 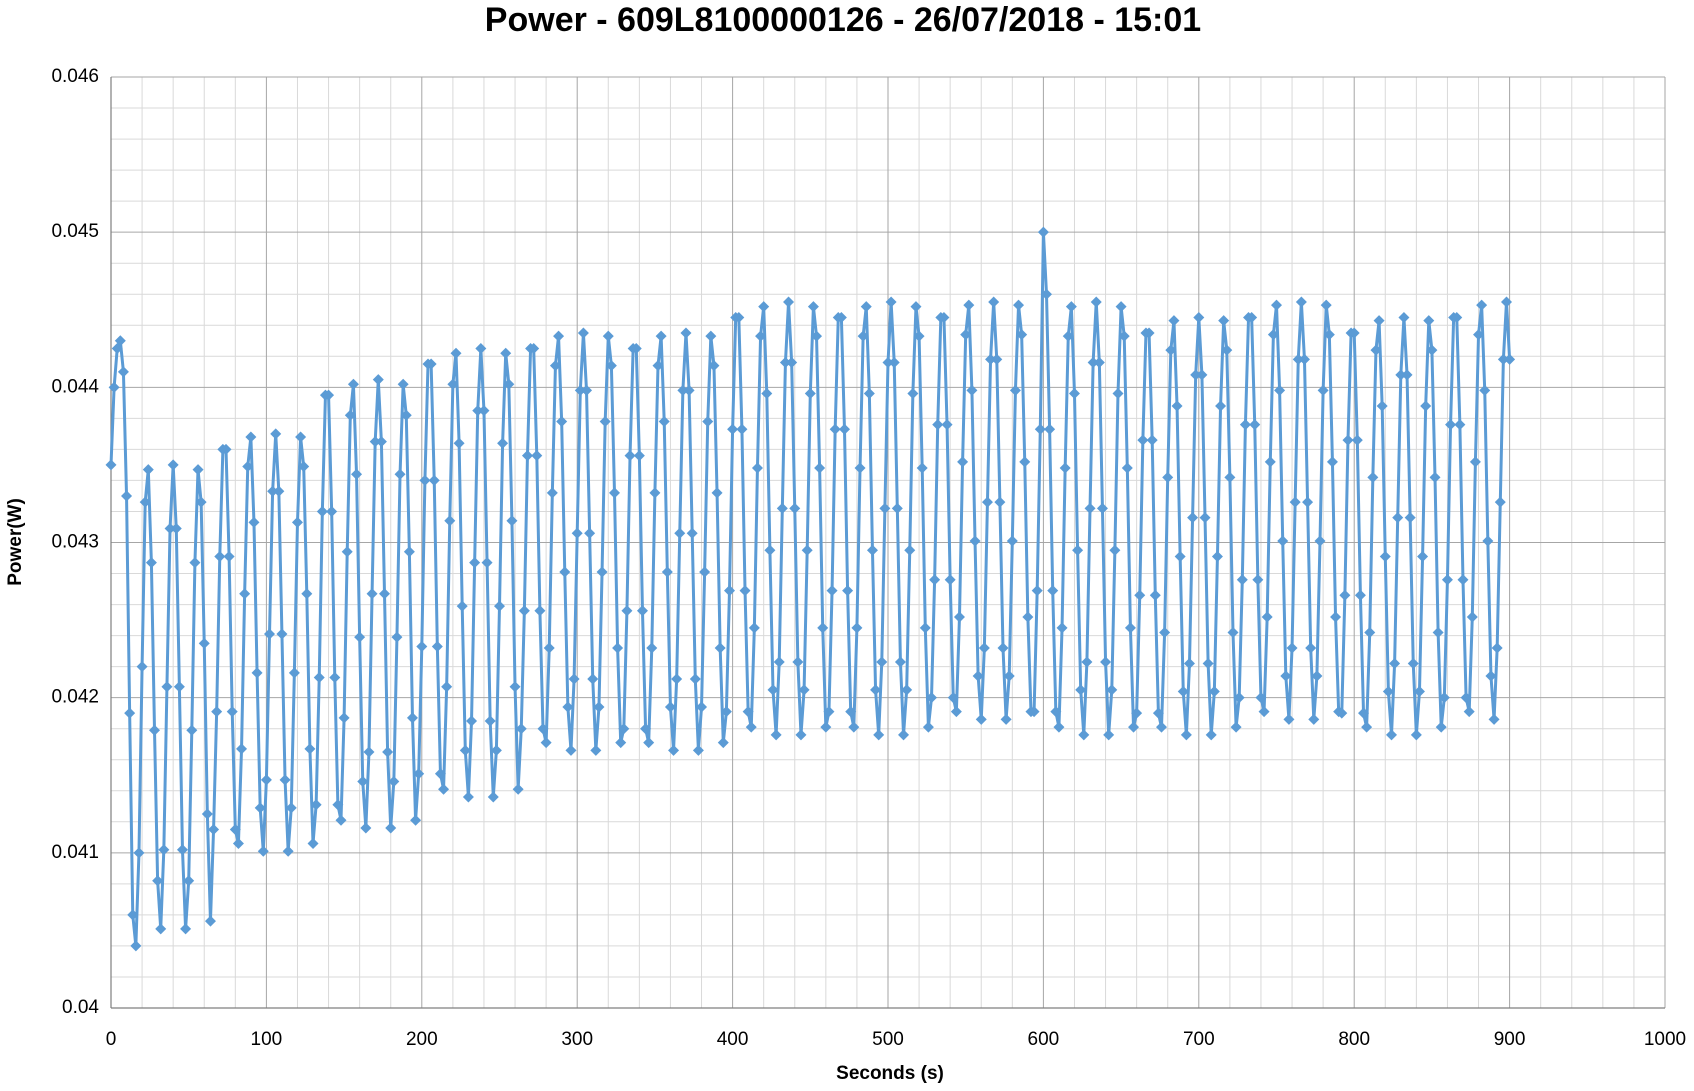 What do you see at coordinates (577, 1039) in the screenshot?
I see `x-tick-label: 300` at bounding box center [577, 1039].